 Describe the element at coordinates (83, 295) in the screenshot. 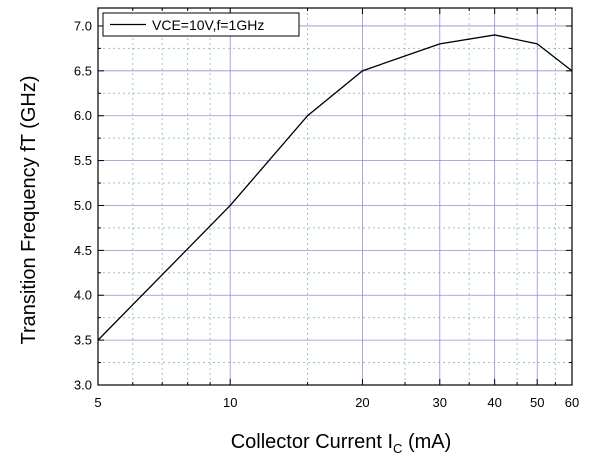

I see `y-tick-label: 4.0` at that location.